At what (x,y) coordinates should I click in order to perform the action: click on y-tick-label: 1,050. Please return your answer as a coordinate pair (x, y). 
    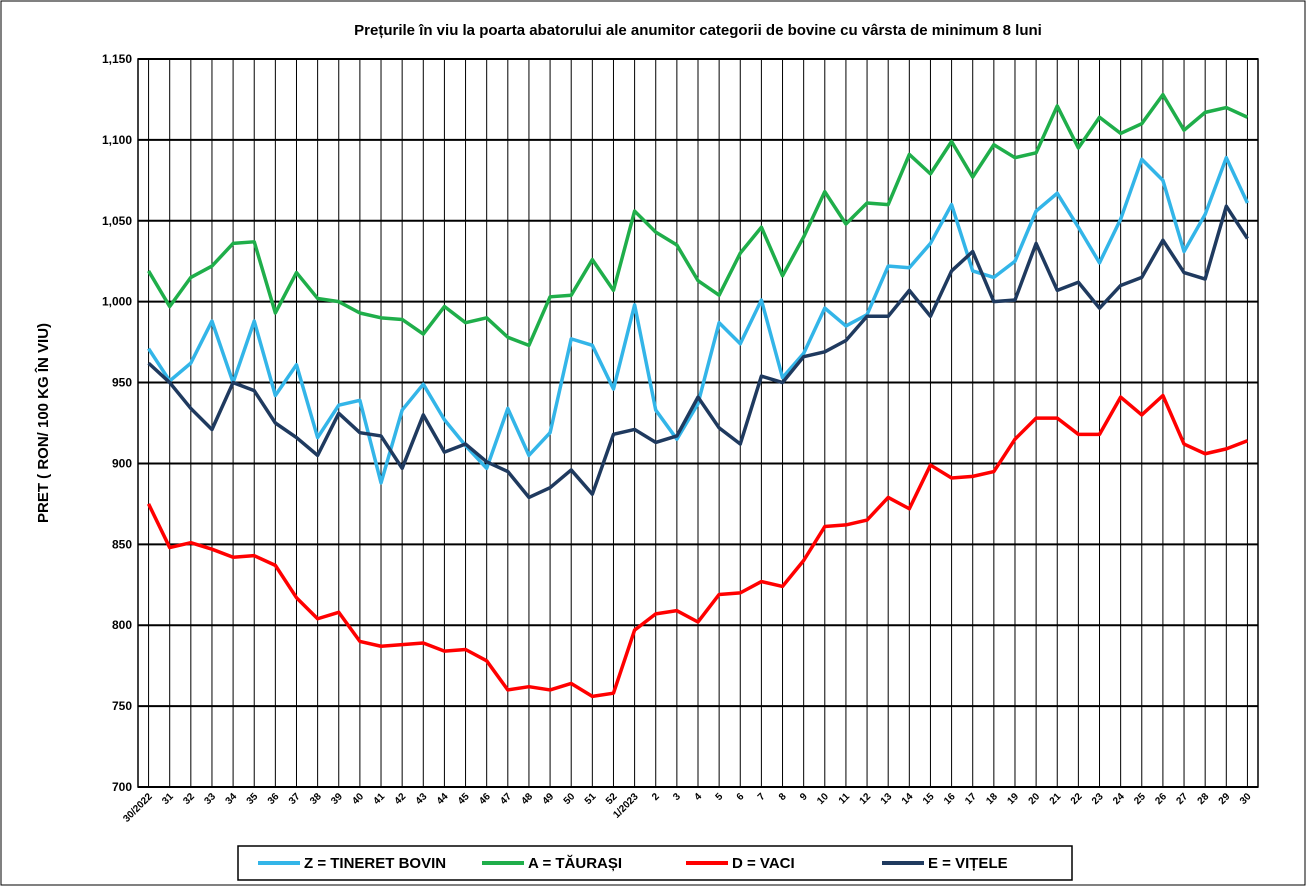
    Looking at the image, I should click on (117, 221).